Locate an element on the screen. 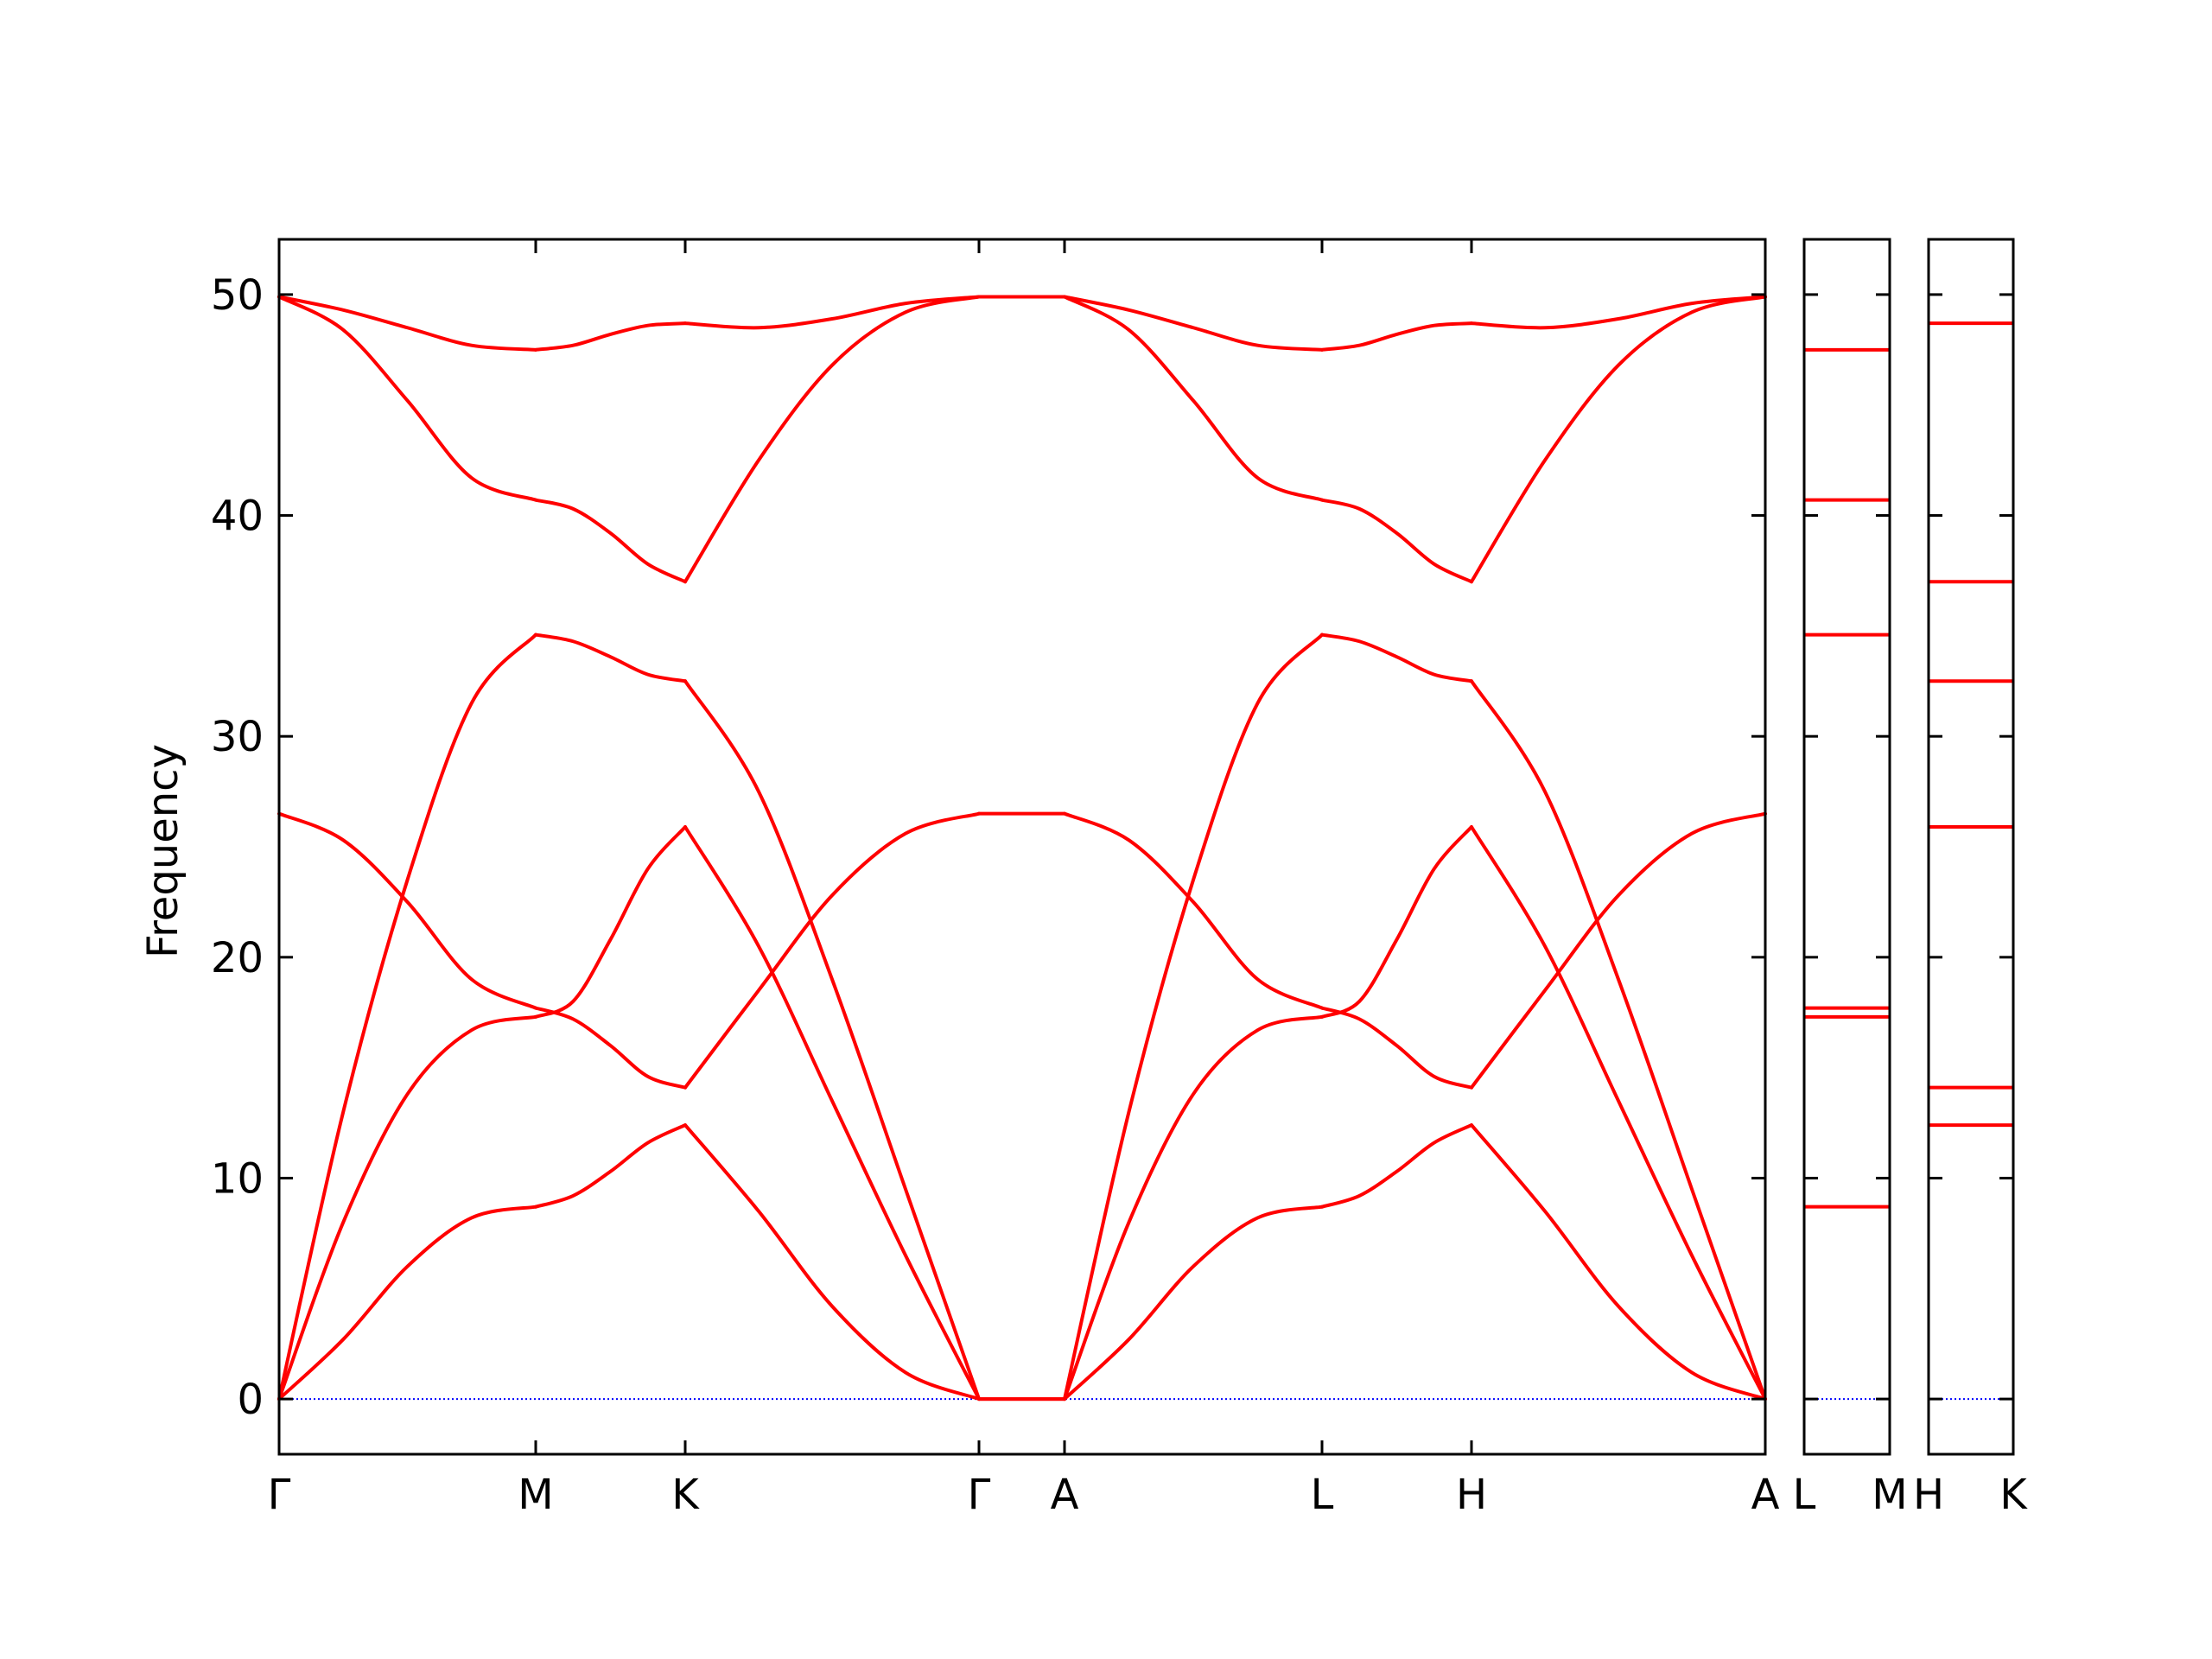  band-line-Γ-M-6 is located at coordinates (407, 323).